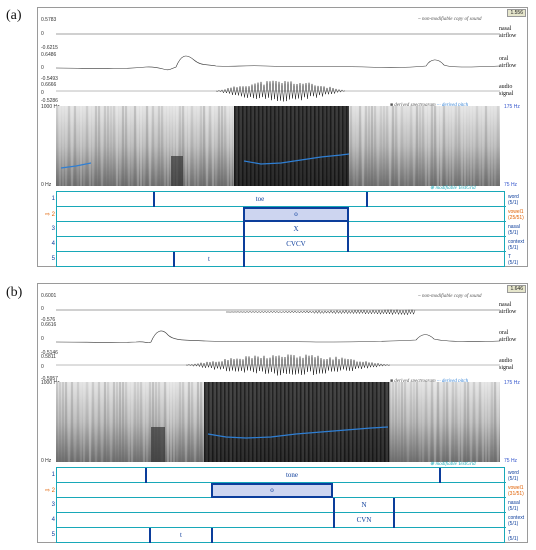 This screenshot has width=536, height=550. I want to click on tier-nasal: 3 N nasal (5/1), so click(286, 505).